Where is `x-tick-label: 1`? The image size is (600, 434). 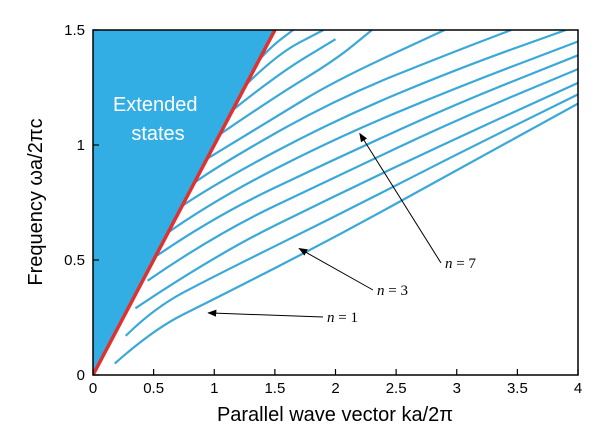
x-tick-label: 1 is located at coordinates (214, 388).